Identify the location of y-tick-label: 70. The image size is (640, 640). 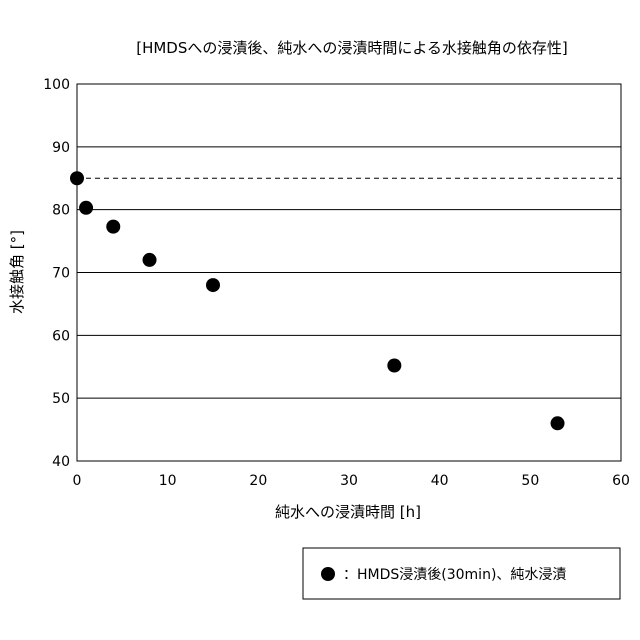
(61, 274).